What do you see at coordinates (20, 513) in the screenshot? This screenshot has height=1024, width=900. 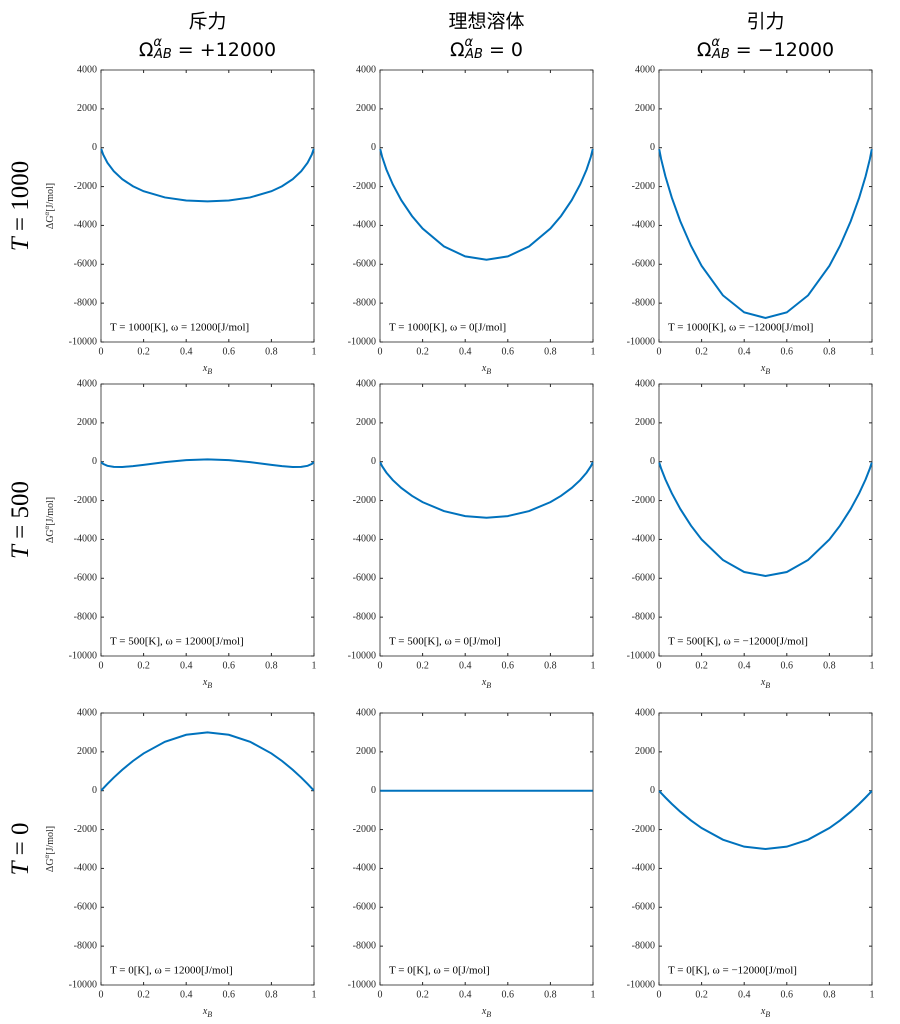 I see `row-label-value: = 500` at bounding box center [20, 513].